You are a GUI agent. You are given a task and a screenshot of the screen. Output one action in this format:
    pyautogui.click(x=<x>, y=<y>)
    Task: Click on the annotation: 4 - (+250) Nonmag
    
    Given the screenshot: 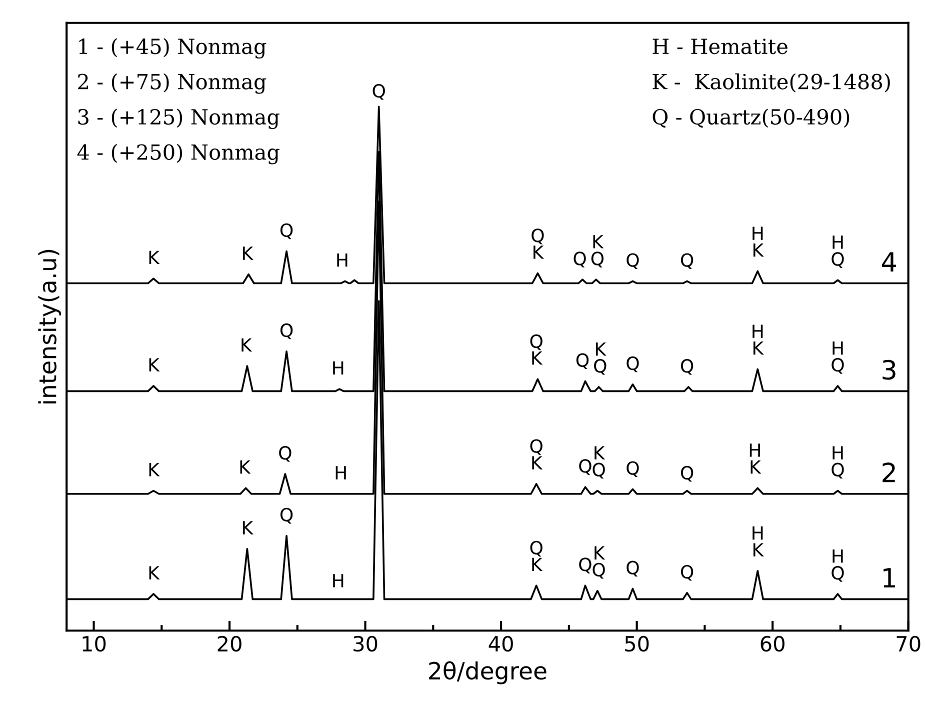 What is the action you would take?
    pyautogui.click(x=178, y=154)
    